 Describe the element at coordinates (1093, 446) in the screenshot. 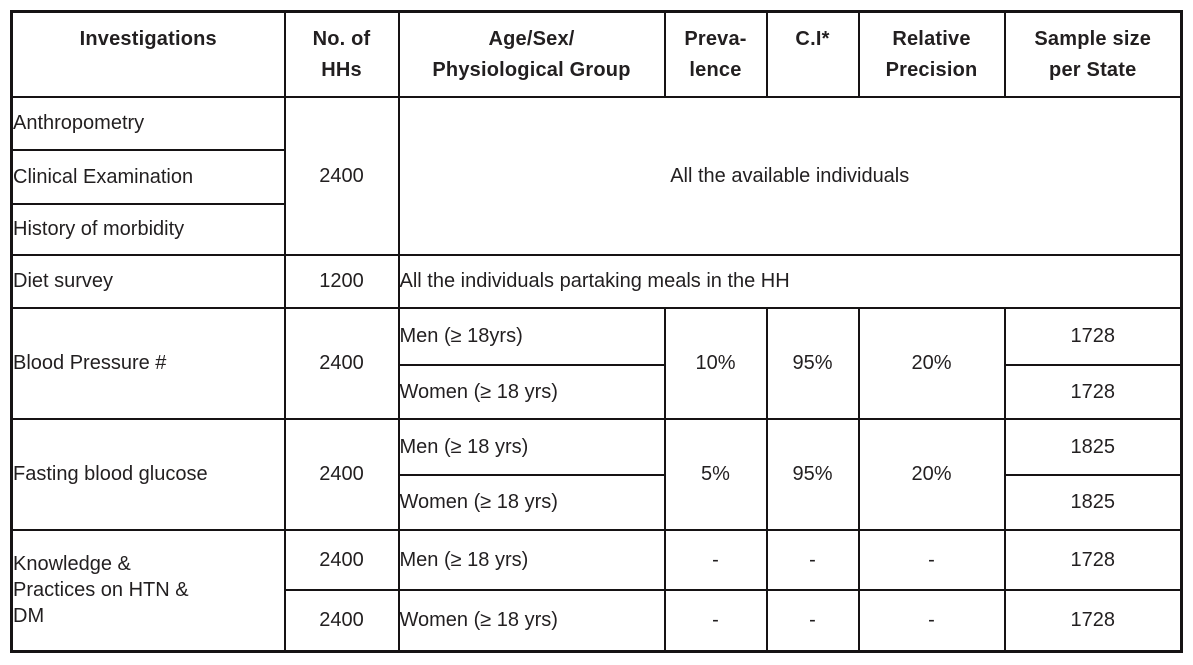

I see `cell-fasting-glucose-sample-men: 1825` at that location.